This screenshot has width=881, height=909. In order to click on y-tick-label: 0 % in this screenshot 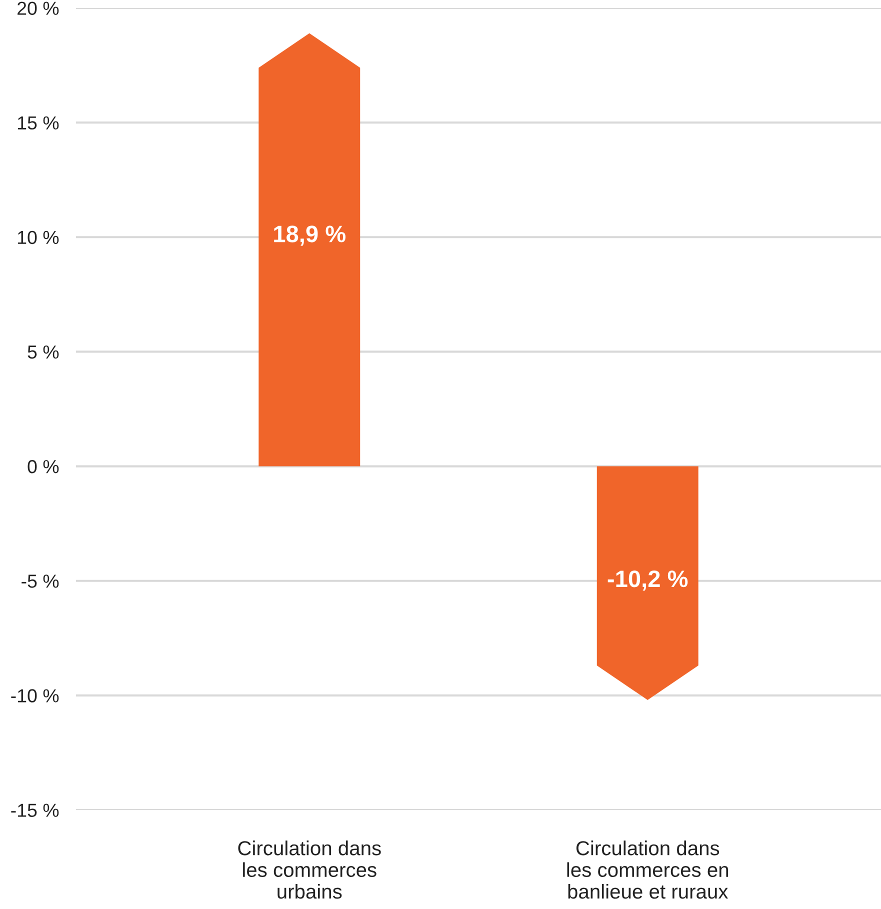, I will do `click(43, 467)`.